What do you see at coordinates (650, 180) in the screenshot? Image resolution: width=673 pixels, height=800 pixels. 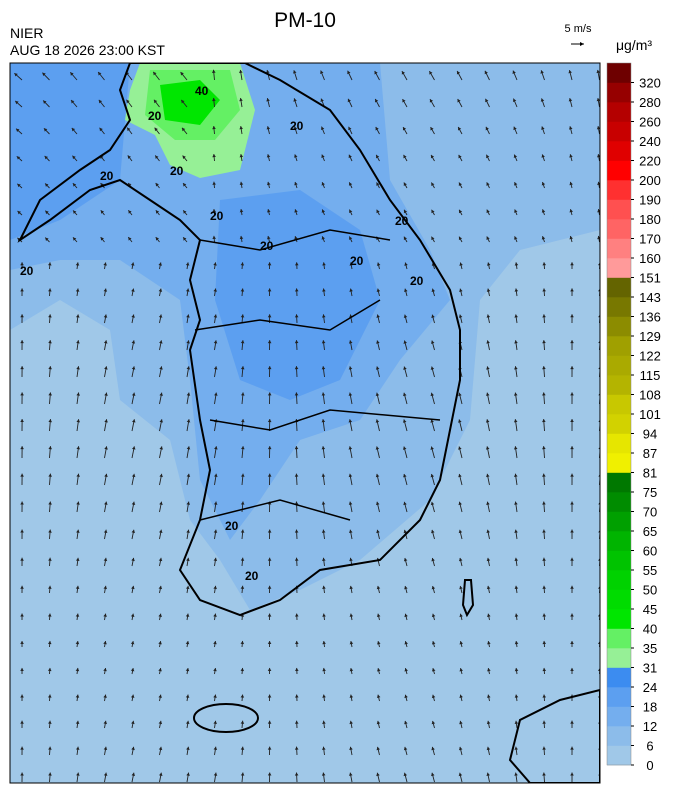 I see `colorbar-label: 200` at bounding box center [650, 180].